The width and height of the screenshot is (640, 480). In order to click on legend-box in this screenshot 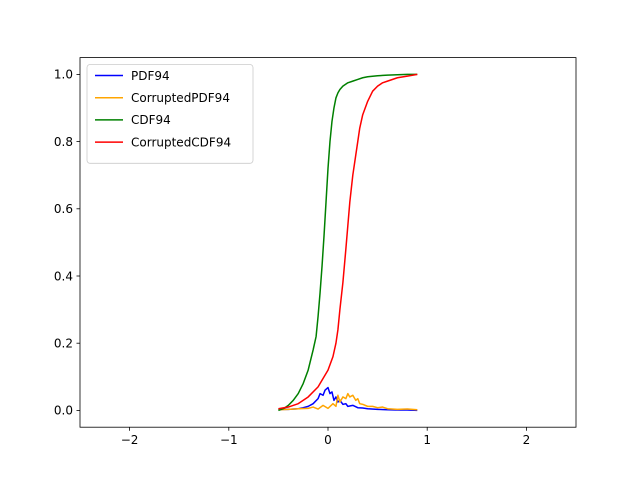, I will do `click(170, 114)`.